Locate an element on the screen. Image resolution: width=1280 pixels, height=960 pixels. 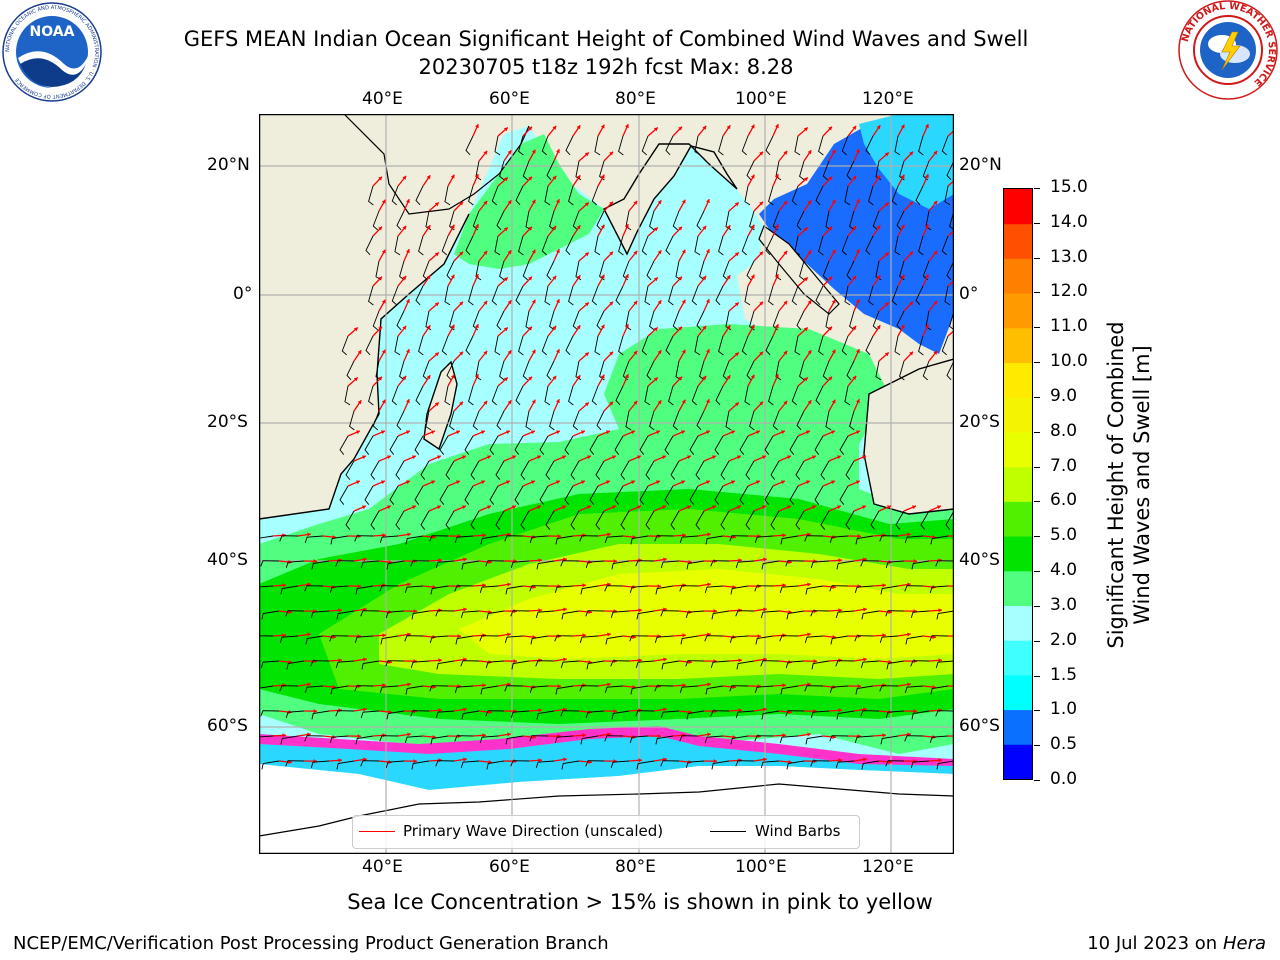
colorbar-tick-label: 0.5 is located at coordinates (1064, 744).